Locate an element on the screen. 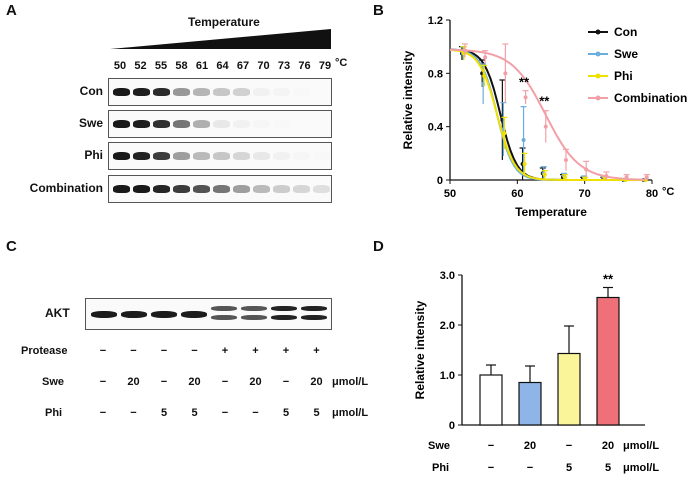 Image resolution: width=700 pixels, height=482 pixels. bar-swe is located at coordinates (530, 403).